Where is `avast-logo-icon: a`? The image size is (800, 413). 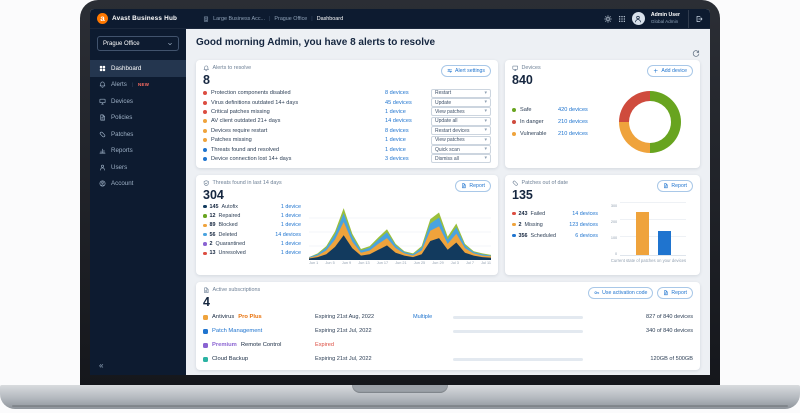
avast-logo-icon: a is located at coordinates (102, 18).